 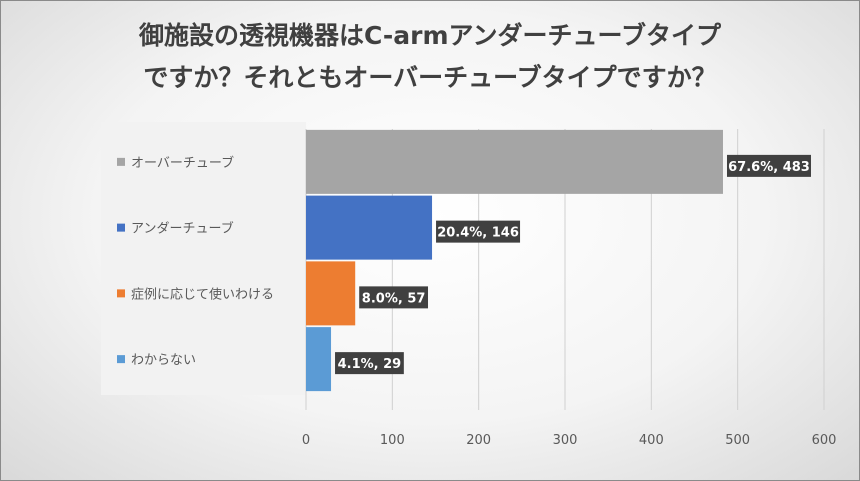 I want to click on x-tick-label: 100, so click(x=392, y=440).